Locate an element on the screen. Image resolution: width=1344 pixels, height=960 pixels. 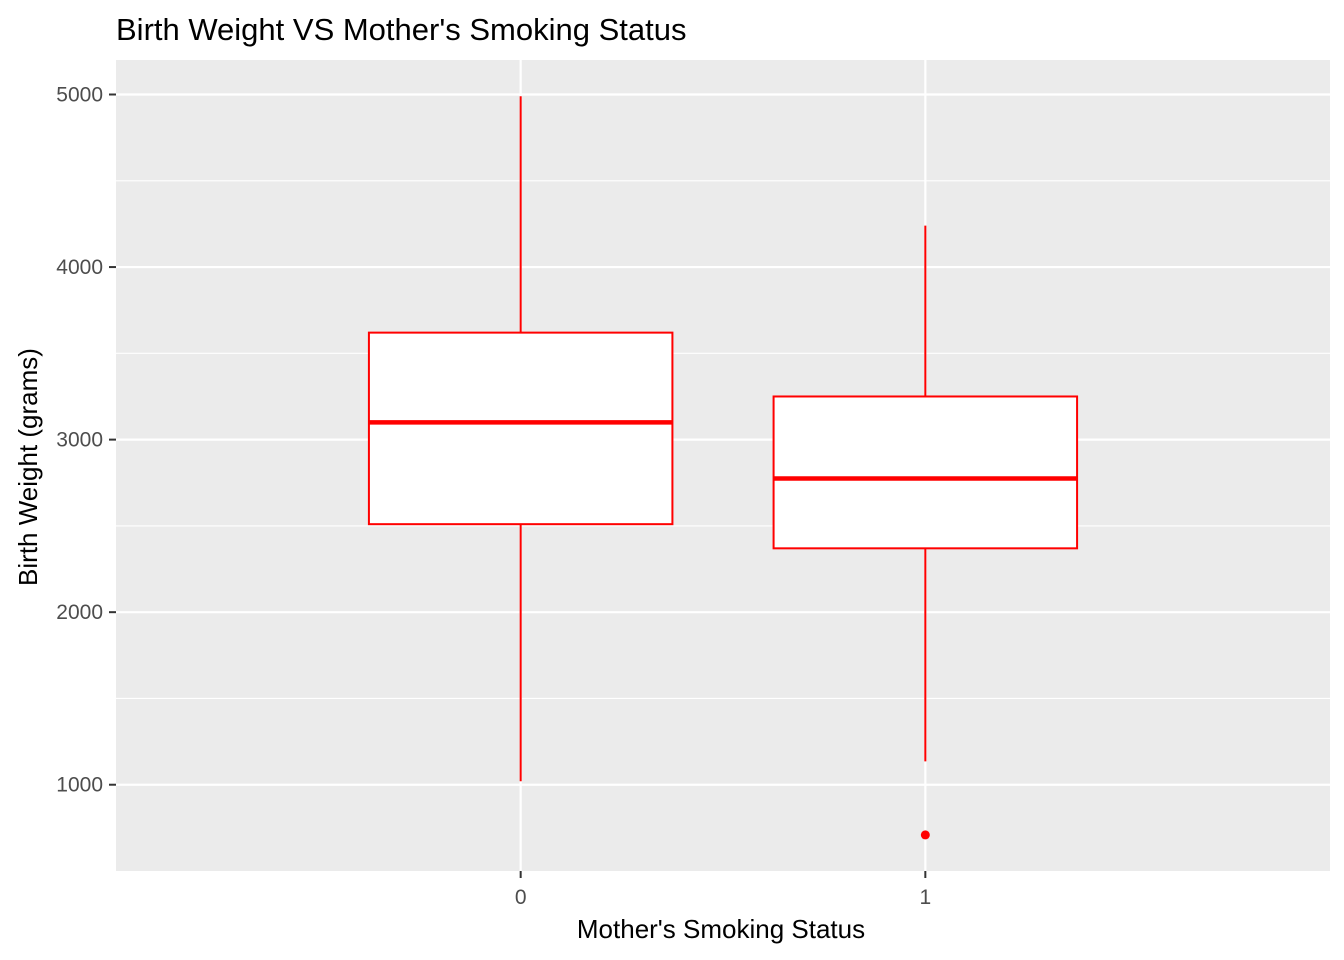
y-tick-label: 4000 is located at coordinates (79, 267).